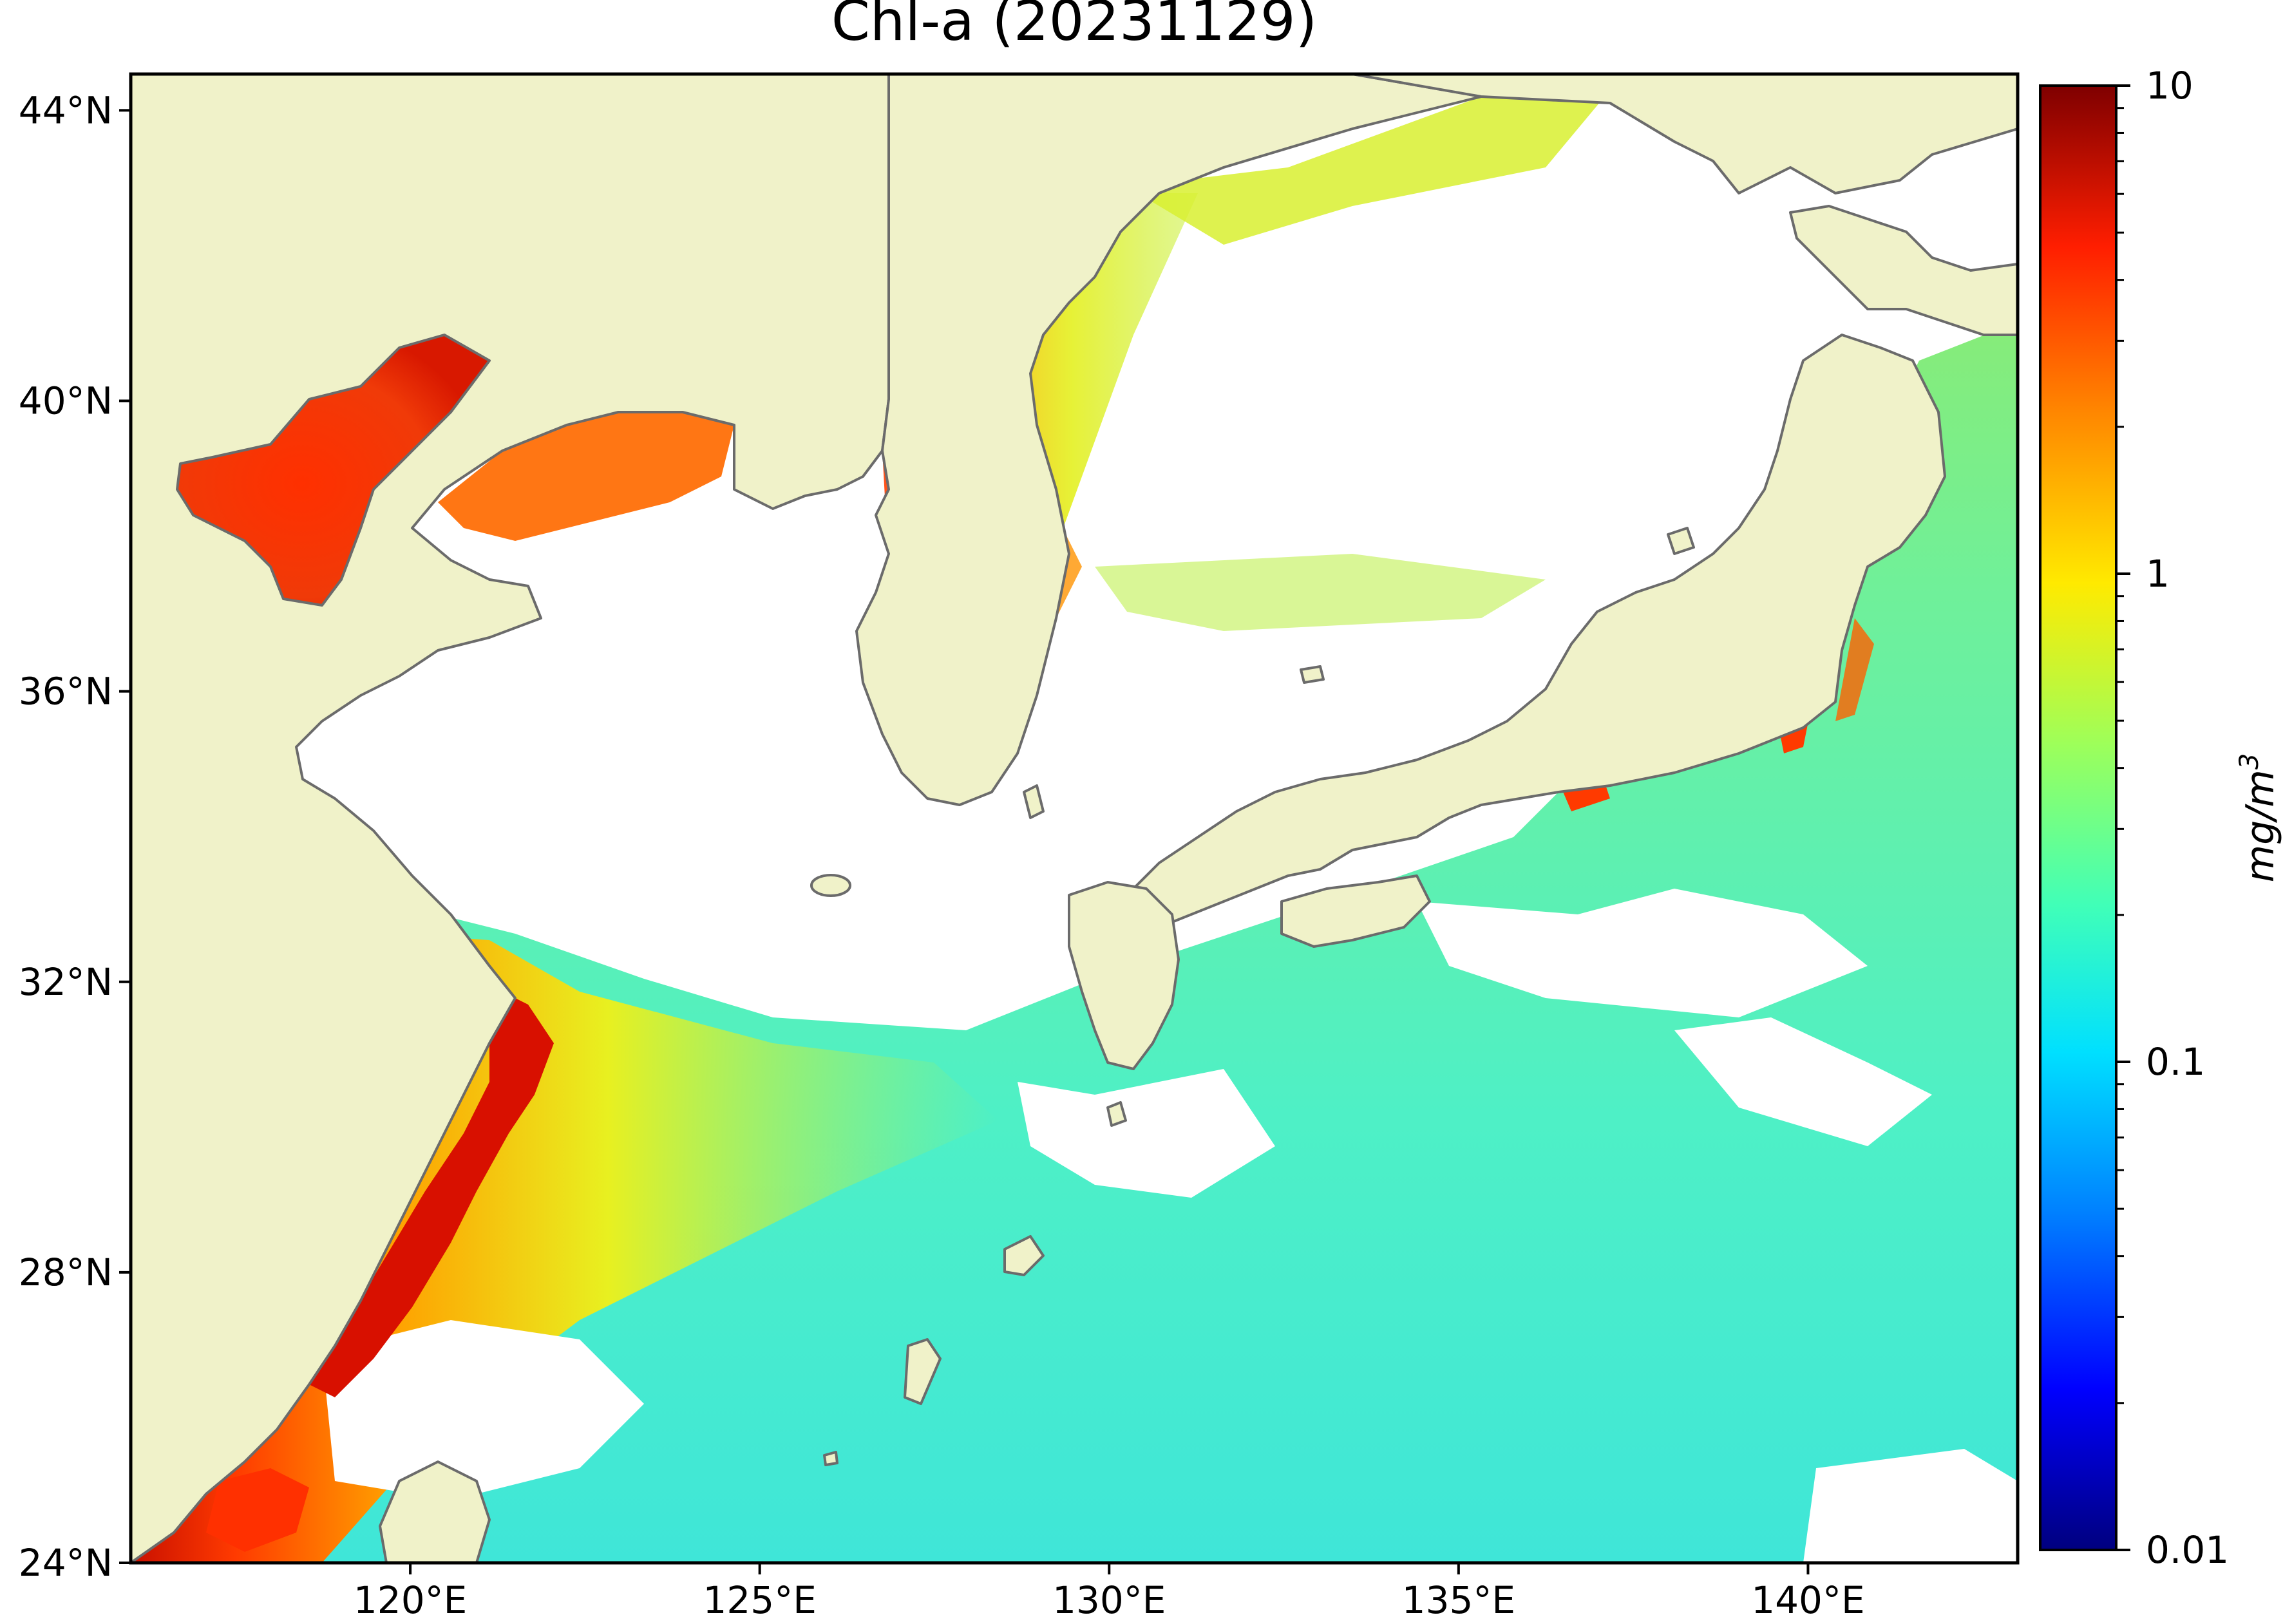 This screenshot has height=1624, width=2283. What do you see at coordinates (1458, 1600) in the screenshot?
I see `lon-tick-label: 135°E` at bounding box center [1458, 1600].